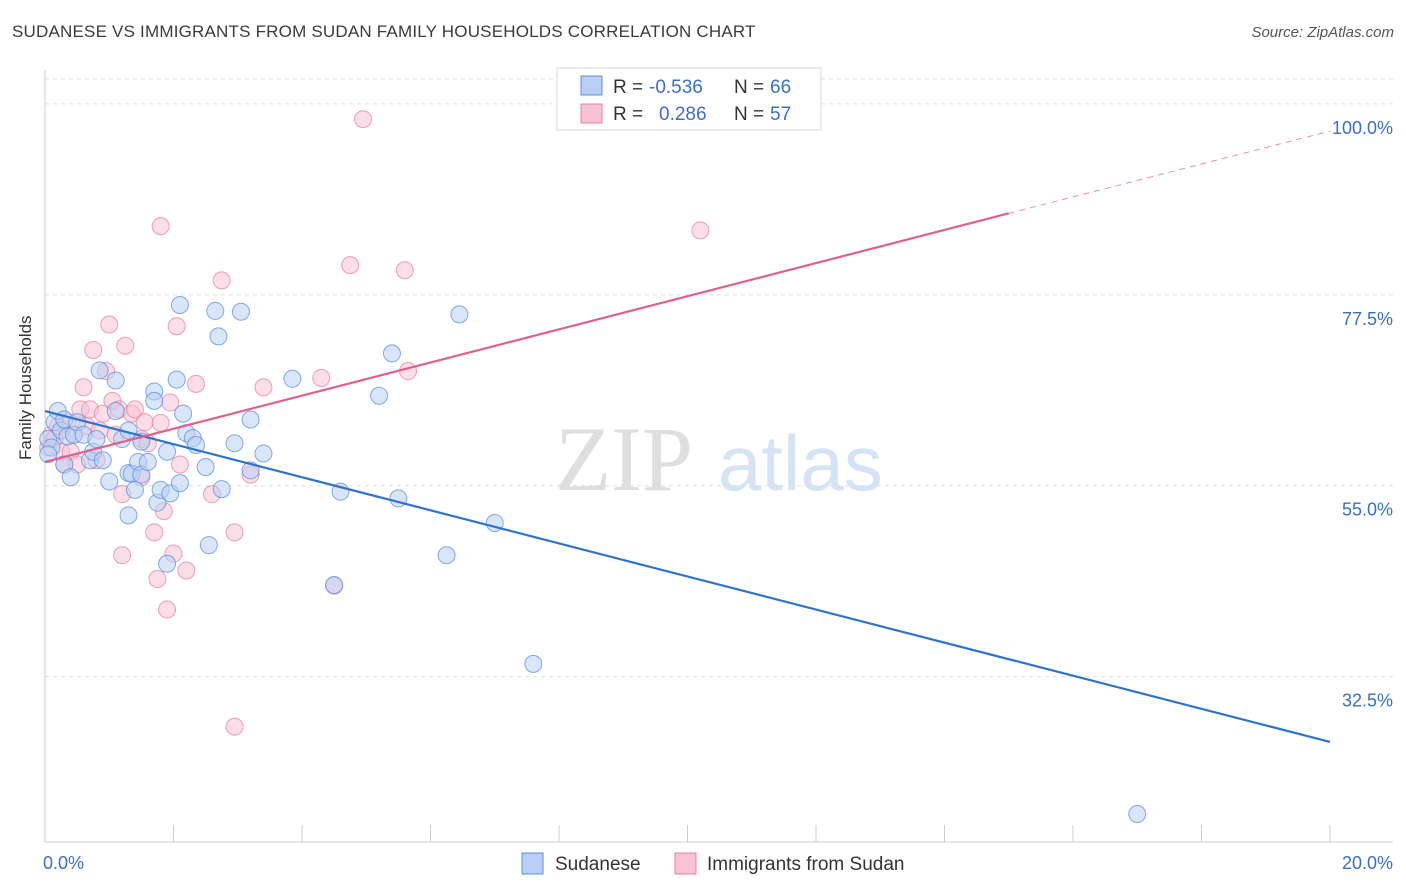 This screenshot has width=1406, height=892. I want to click on legend-swatch-immigrants-bottom, so click(685, 863).